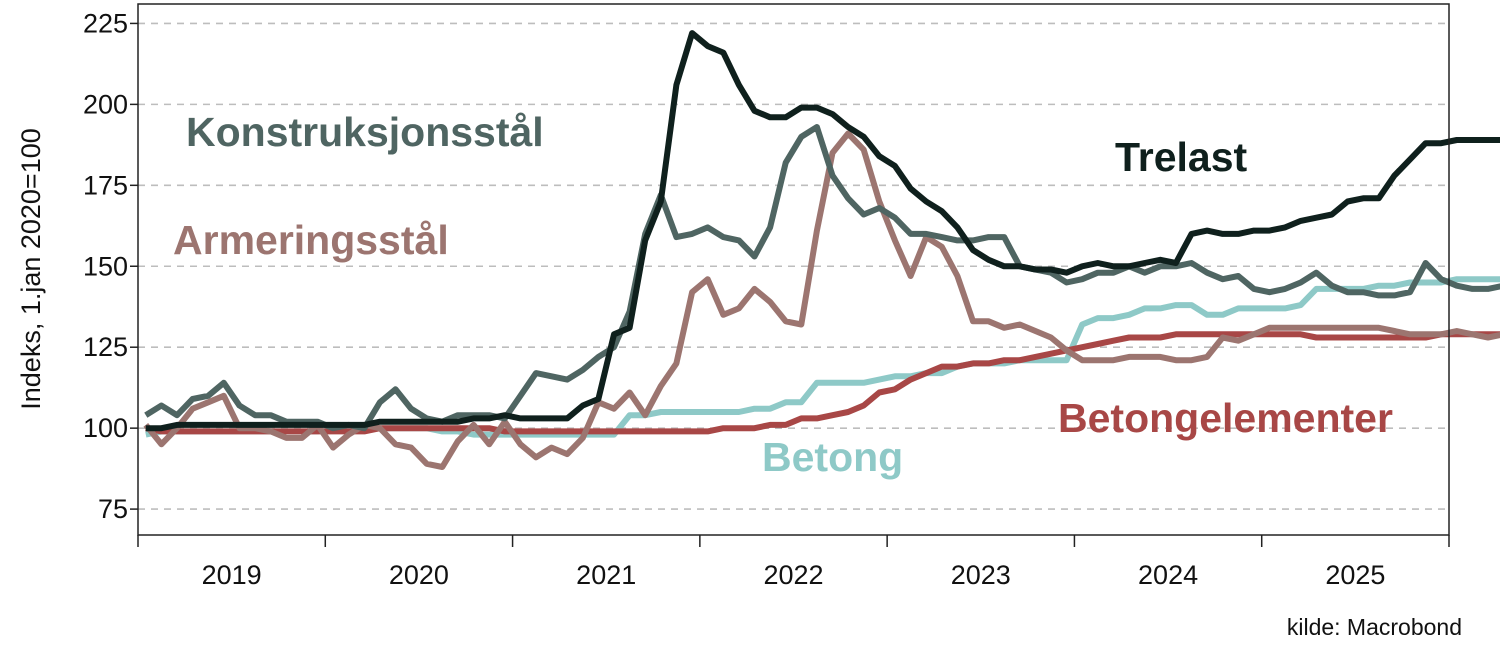 The height and width of the screenshot is (663, 1500). I want to click on y-tick-label-125: 125, so click(105, 347).